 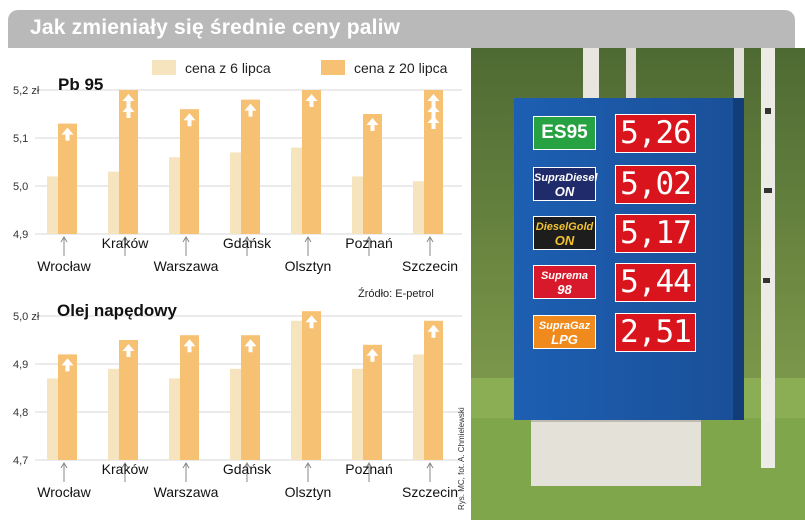 I want to click on banner-tab, so click(x=27, y=42).